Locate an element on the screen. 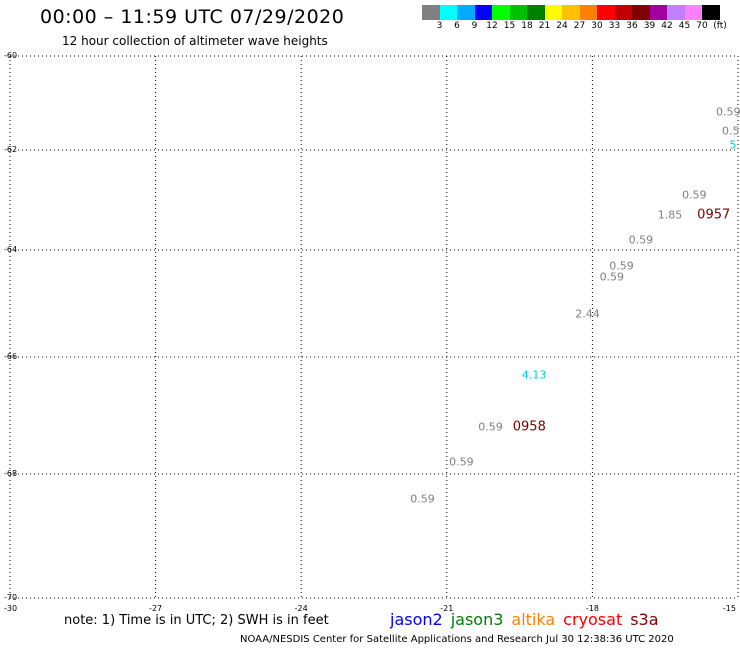  longitude-label: -18 is located at coordinates (592, 608).